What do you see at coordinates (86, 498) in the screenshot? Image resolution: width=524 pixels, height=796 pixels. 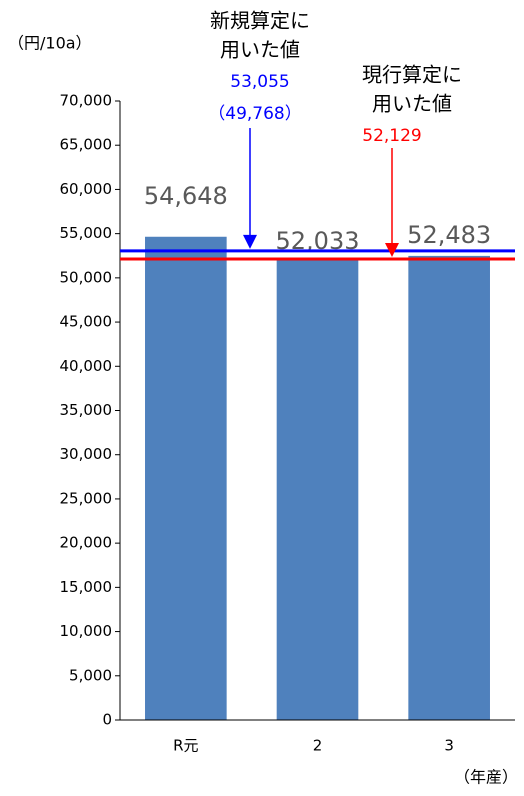 I see `y-tick-label: 25,000` at bounding box center [86, 498].